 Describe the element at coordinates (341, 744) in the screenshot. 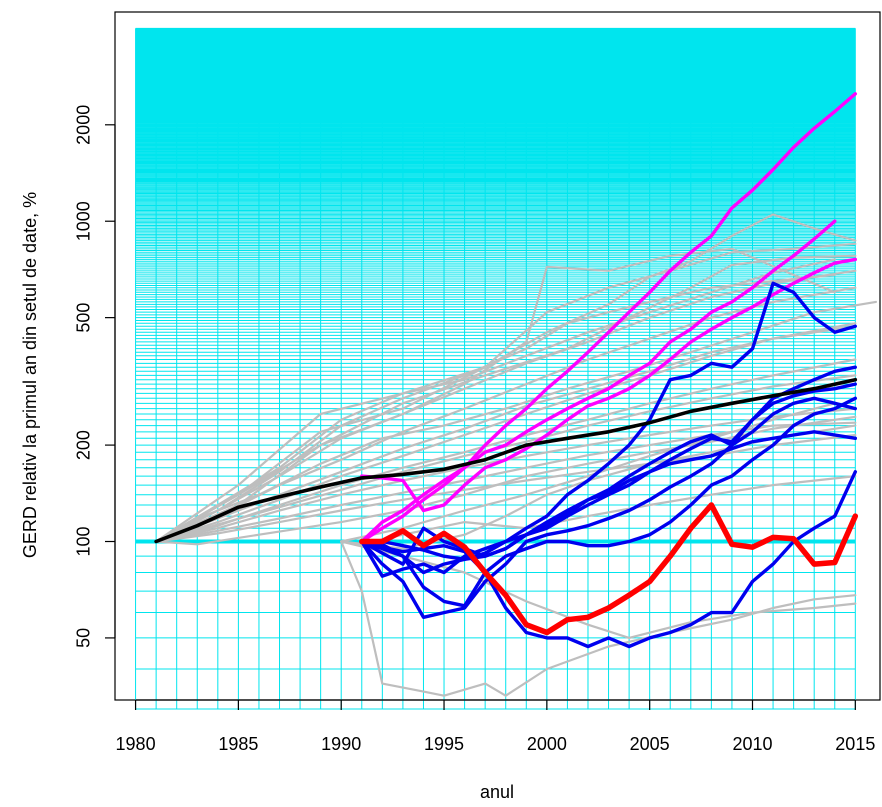

I see `x-tick-label: 1990` at that location.